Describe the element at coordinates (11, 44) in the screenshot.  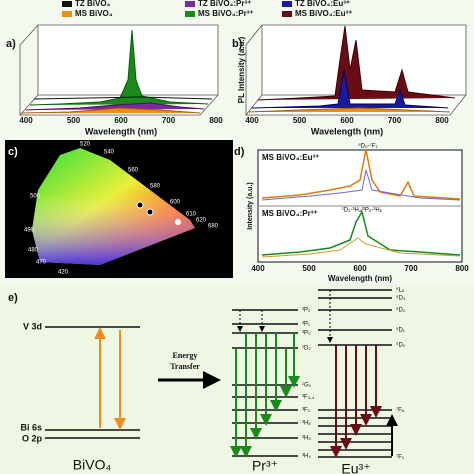
I see `panel-label: a)` at that location.